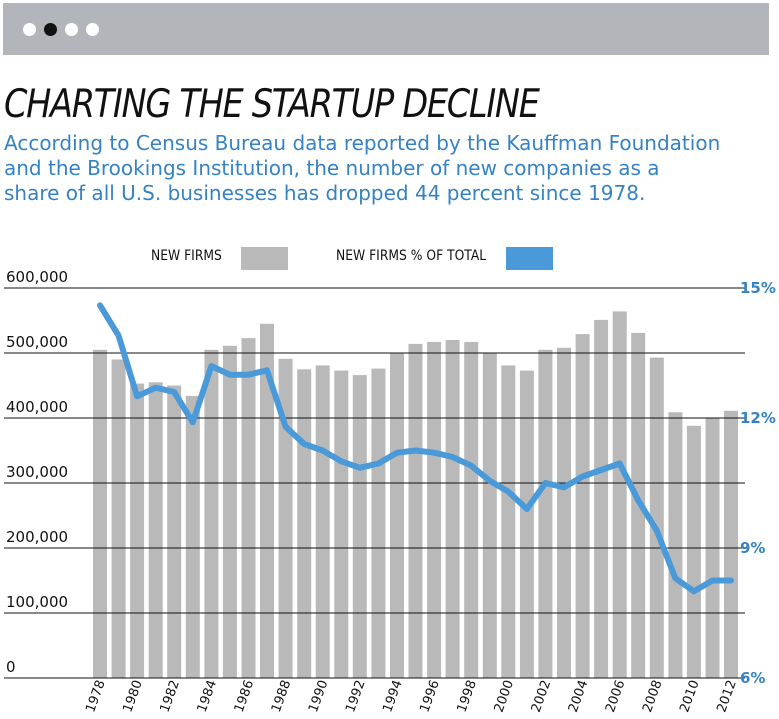 The width and height of the screenshot is (779, 719). Describe the element at coordinates (37, 342) in the screenshot. I see `y-left-tick-label-500000: 500,000` at that location.